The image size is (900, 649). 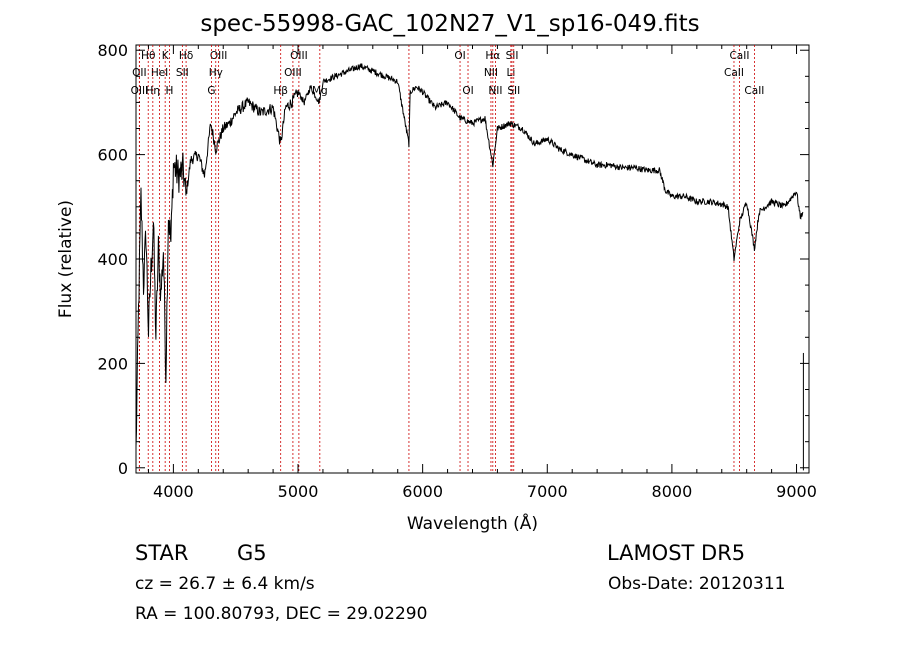 What do you see at coordinates (216, 73) in the screenshot?
I see `line-label: Hγ` at bounding box center [216, 73].